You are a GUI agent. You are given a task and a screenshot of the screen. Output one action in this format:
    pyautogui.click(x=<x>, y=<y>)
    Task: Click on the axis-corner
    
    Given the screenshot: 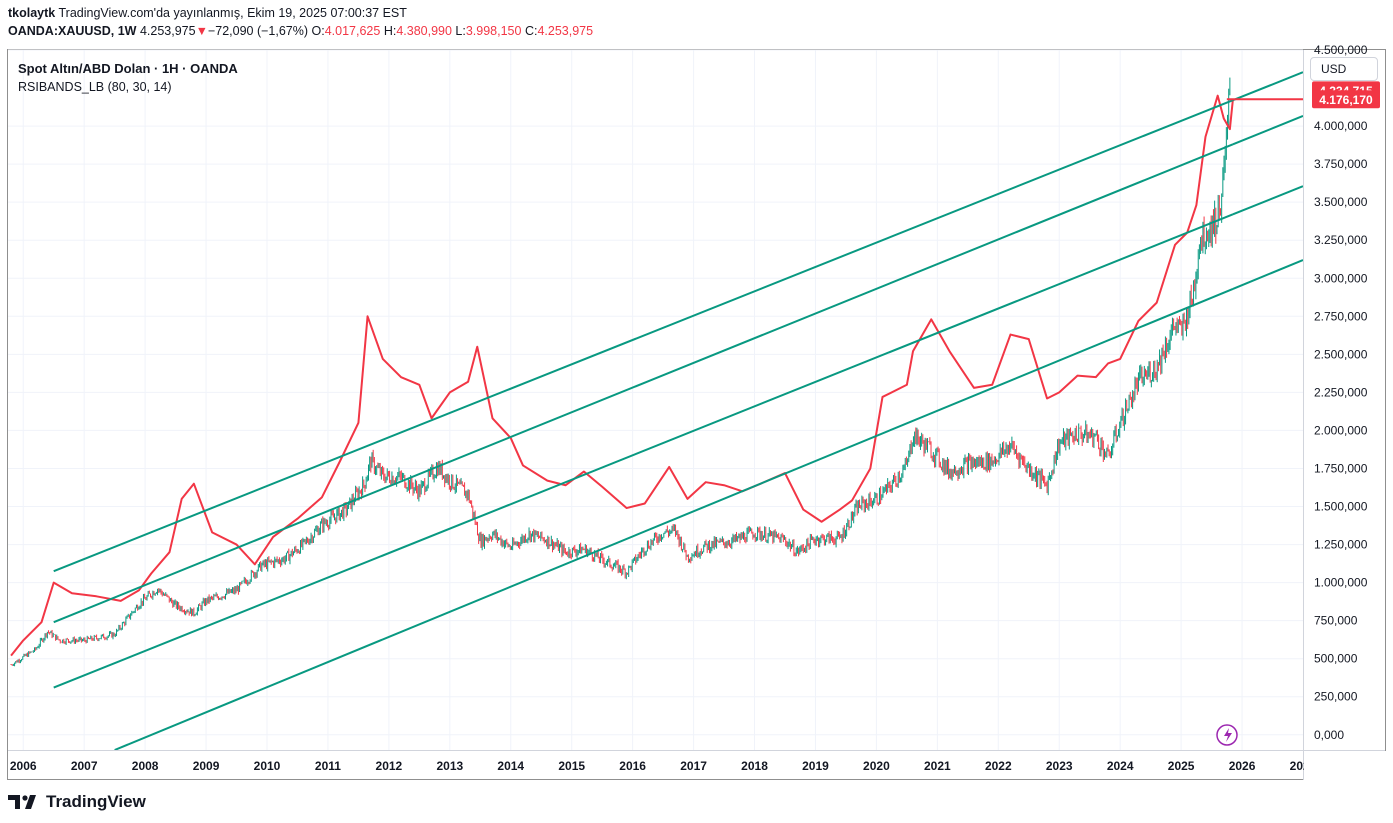 What is the action you would take?
    pyautogui.click(x=1345, y=765)
    